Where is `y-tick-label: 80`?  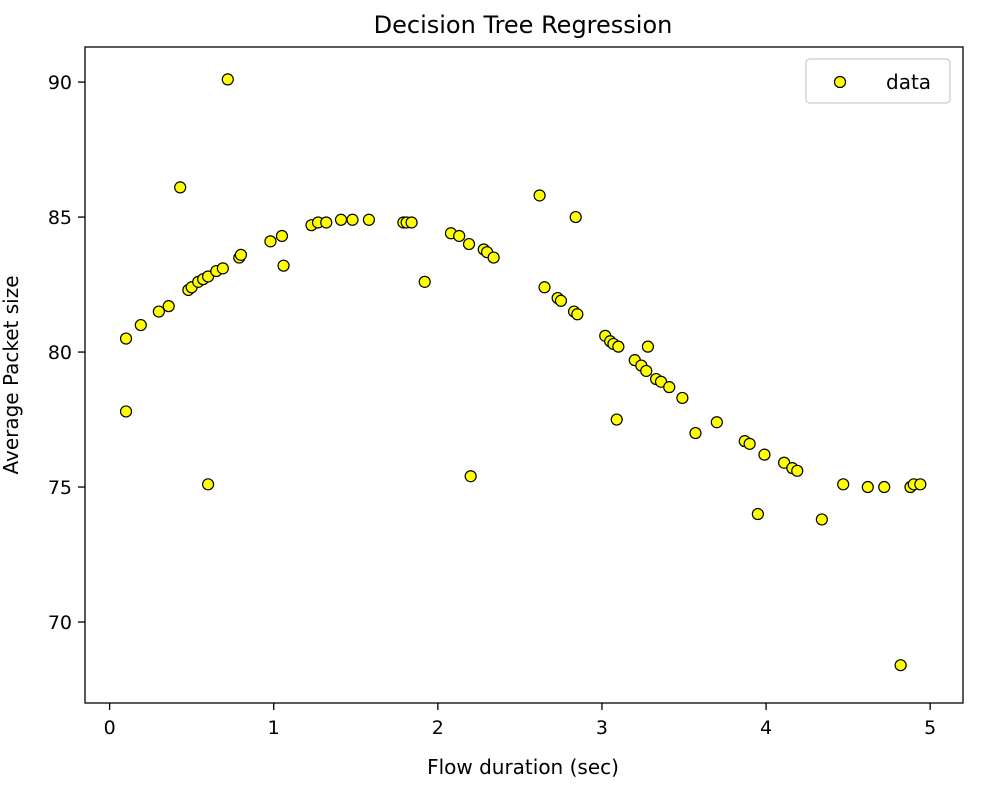 y-tick-label: 80 is located at coordinates (60, 353).